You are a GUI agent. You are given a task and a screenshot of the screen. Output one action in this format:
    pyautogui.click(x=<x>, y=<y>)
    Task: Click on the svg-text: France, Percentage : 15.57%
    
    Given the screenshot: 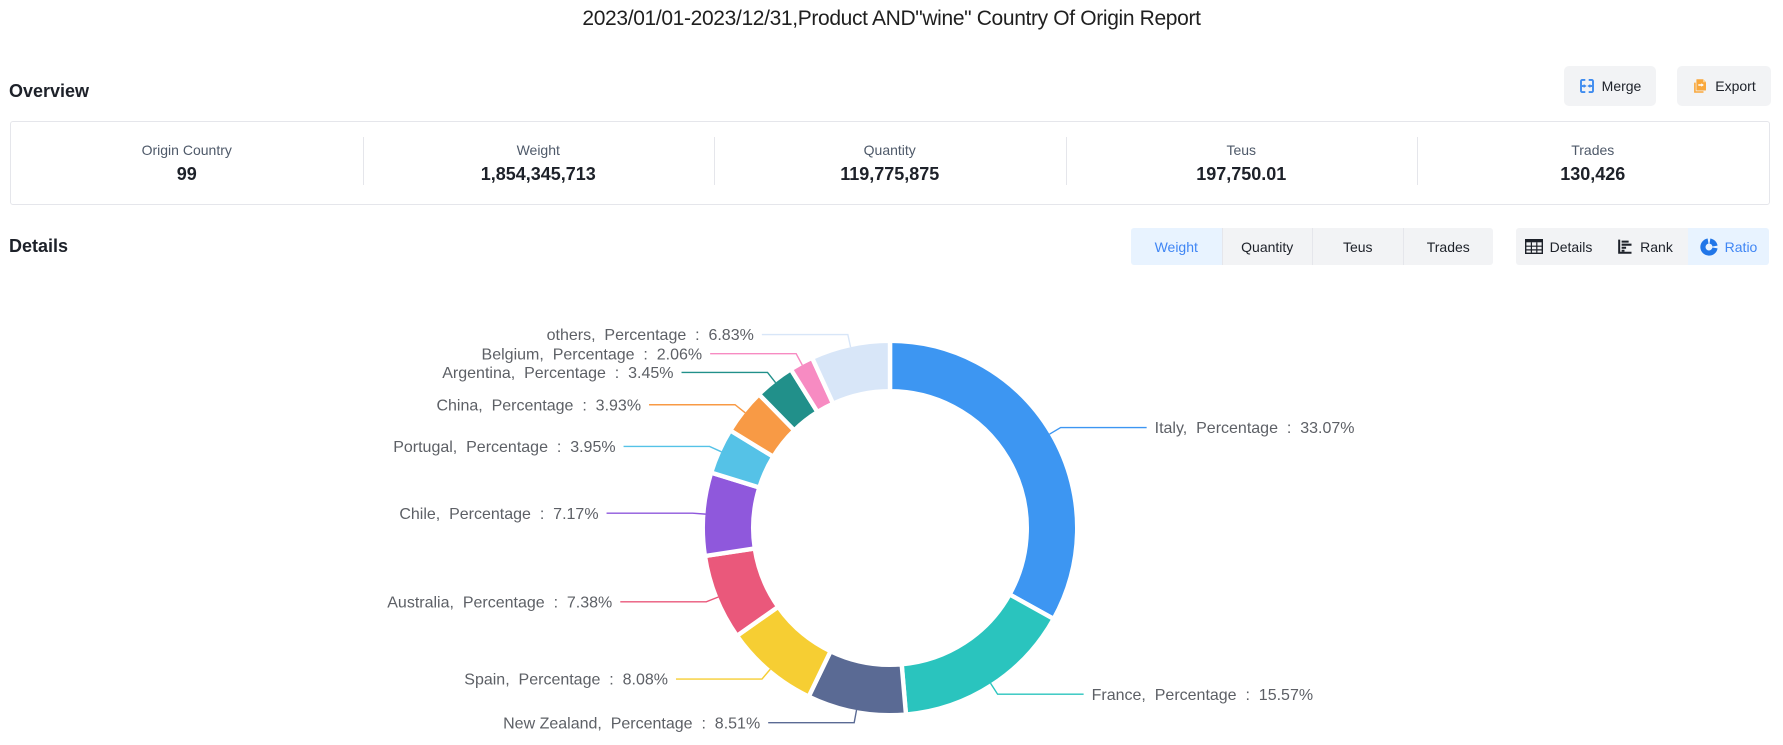 What is the action you would take?
    pyautogui.click(x=1202, y=695)
    